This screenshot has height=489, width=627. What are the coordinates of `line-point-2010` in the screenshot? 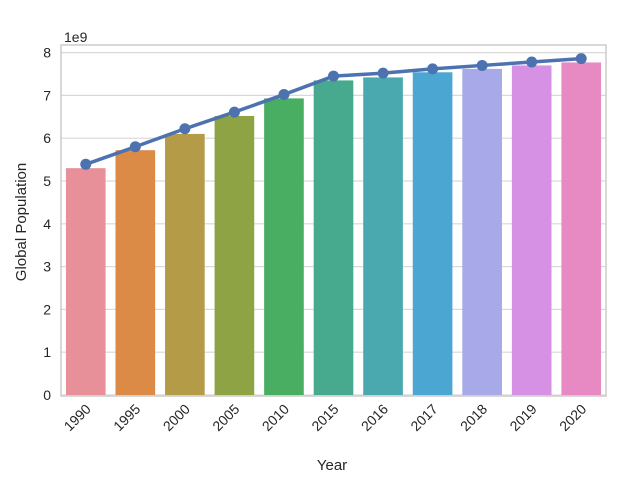 It's located at (284, 95).